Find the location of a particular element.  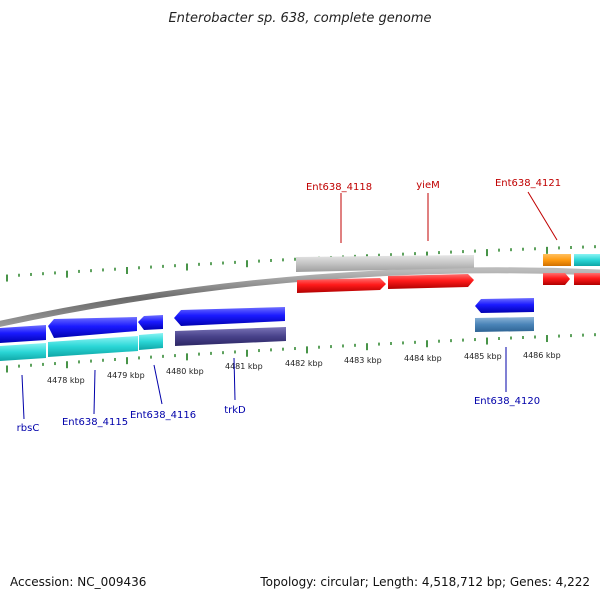

gene-label-ent638-4120: Ent638_4120 is located at coordinates (507, 401).